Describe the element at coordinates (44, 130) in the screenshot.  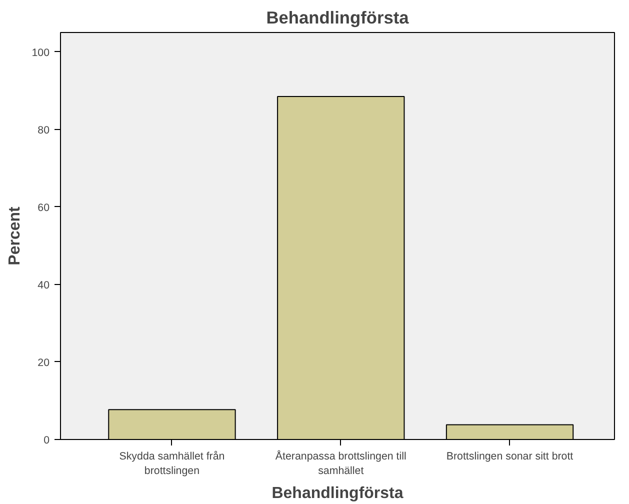
I see `y-tick-label: 80` at that location.